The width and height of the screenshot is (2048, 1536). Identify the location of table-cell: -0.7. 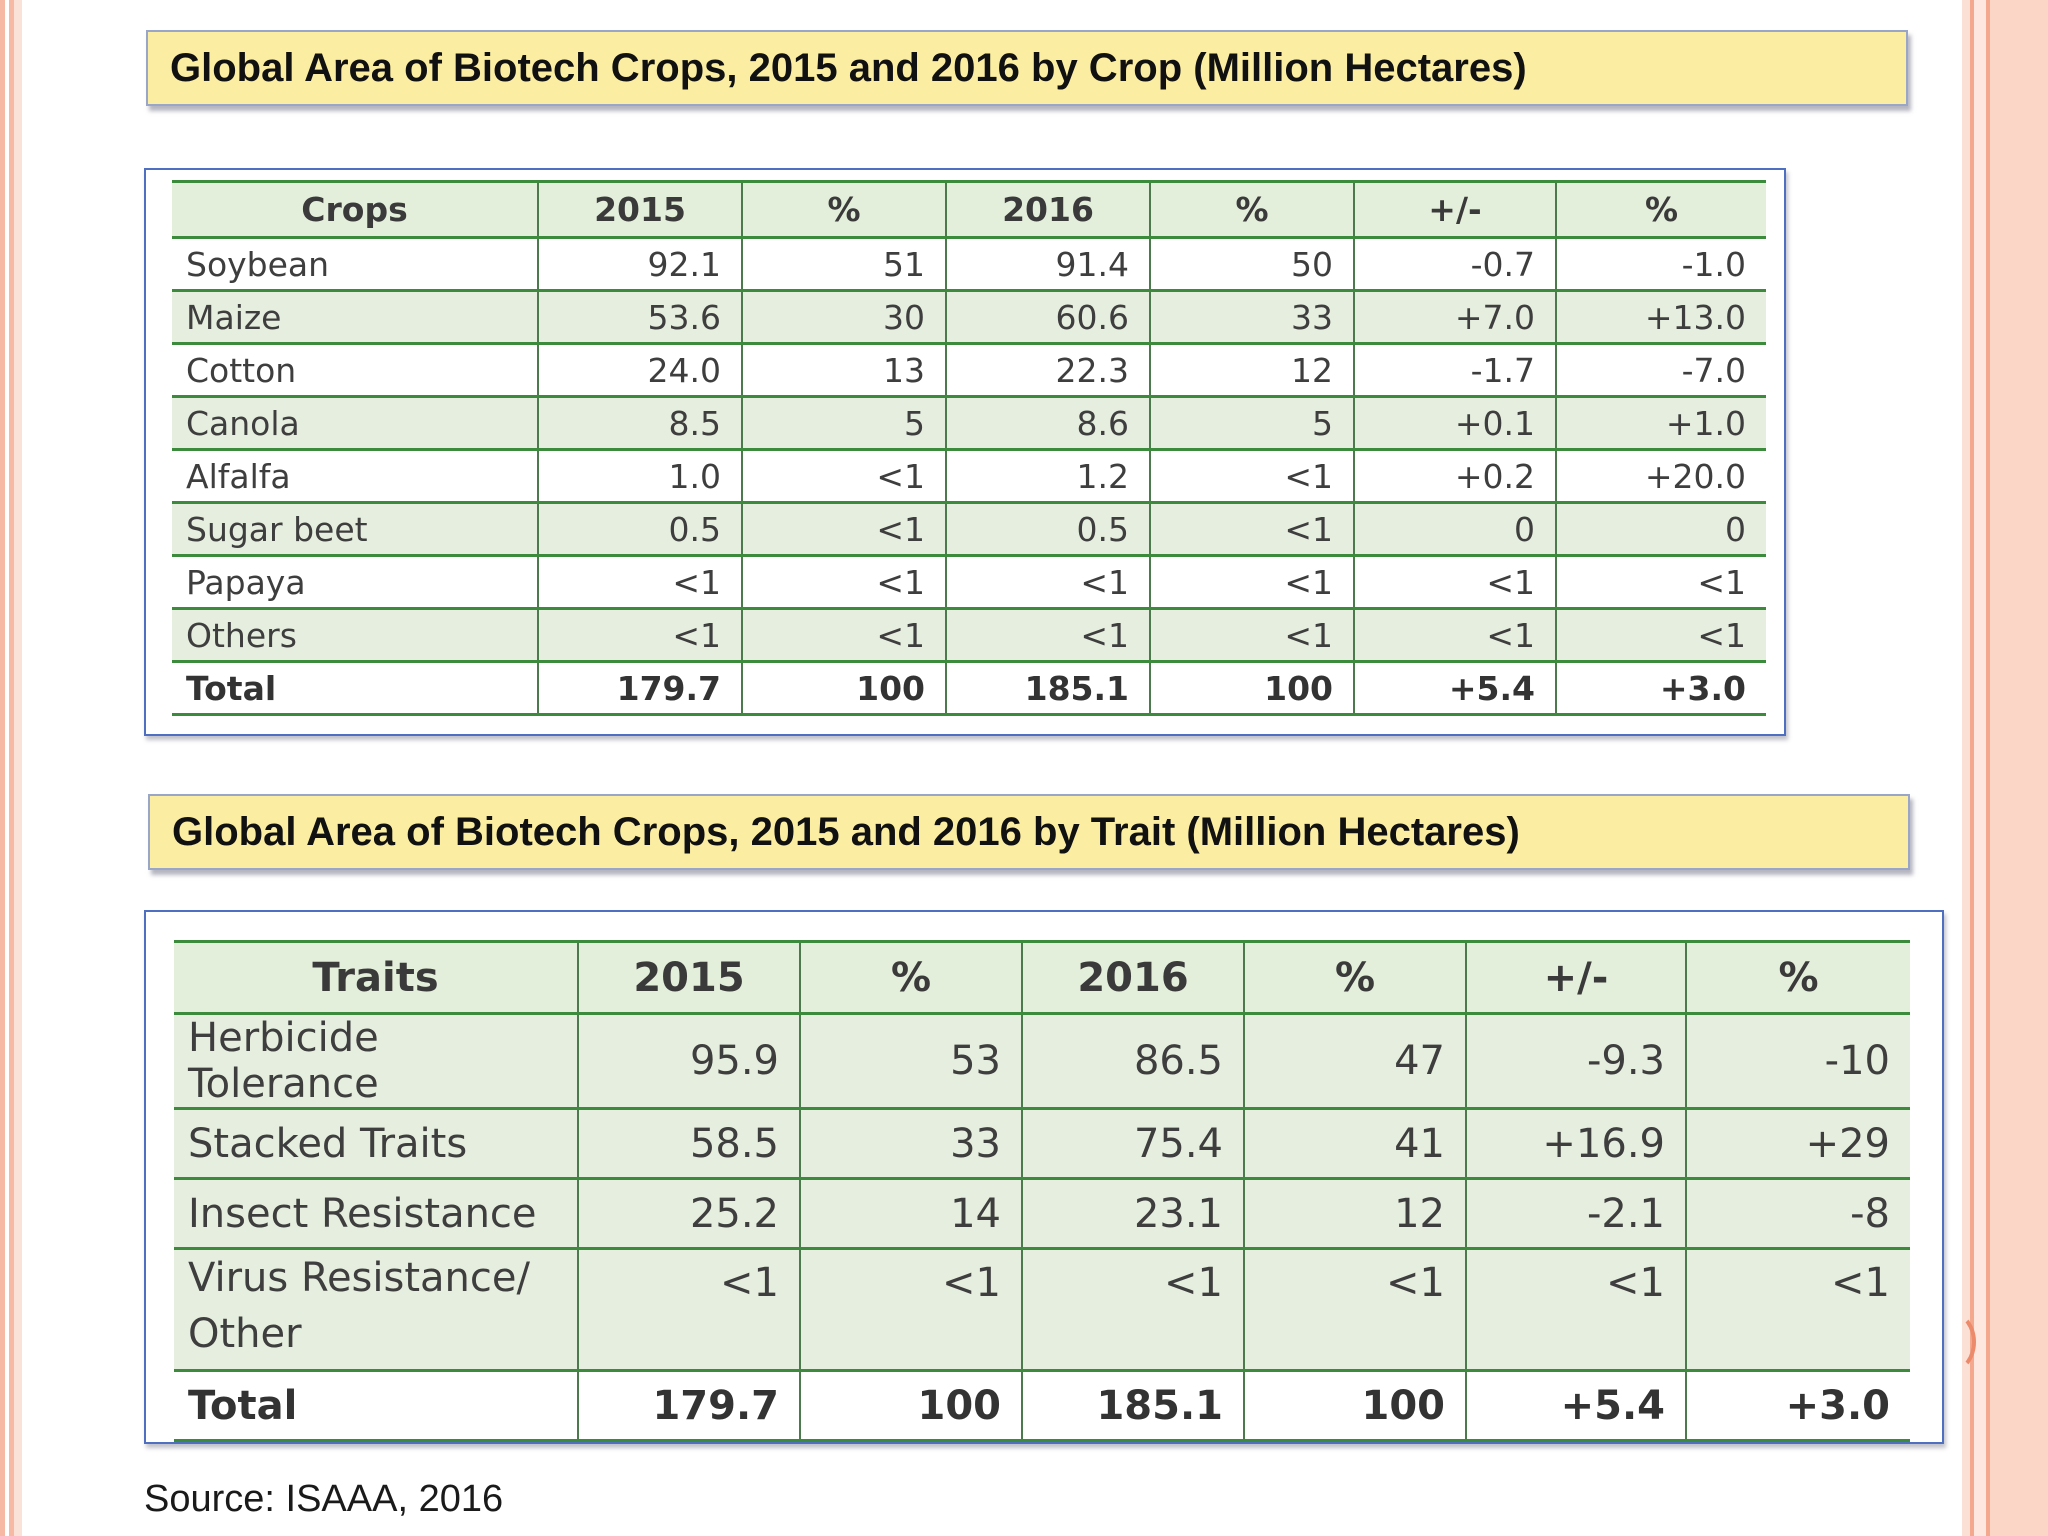
(1455, 264).